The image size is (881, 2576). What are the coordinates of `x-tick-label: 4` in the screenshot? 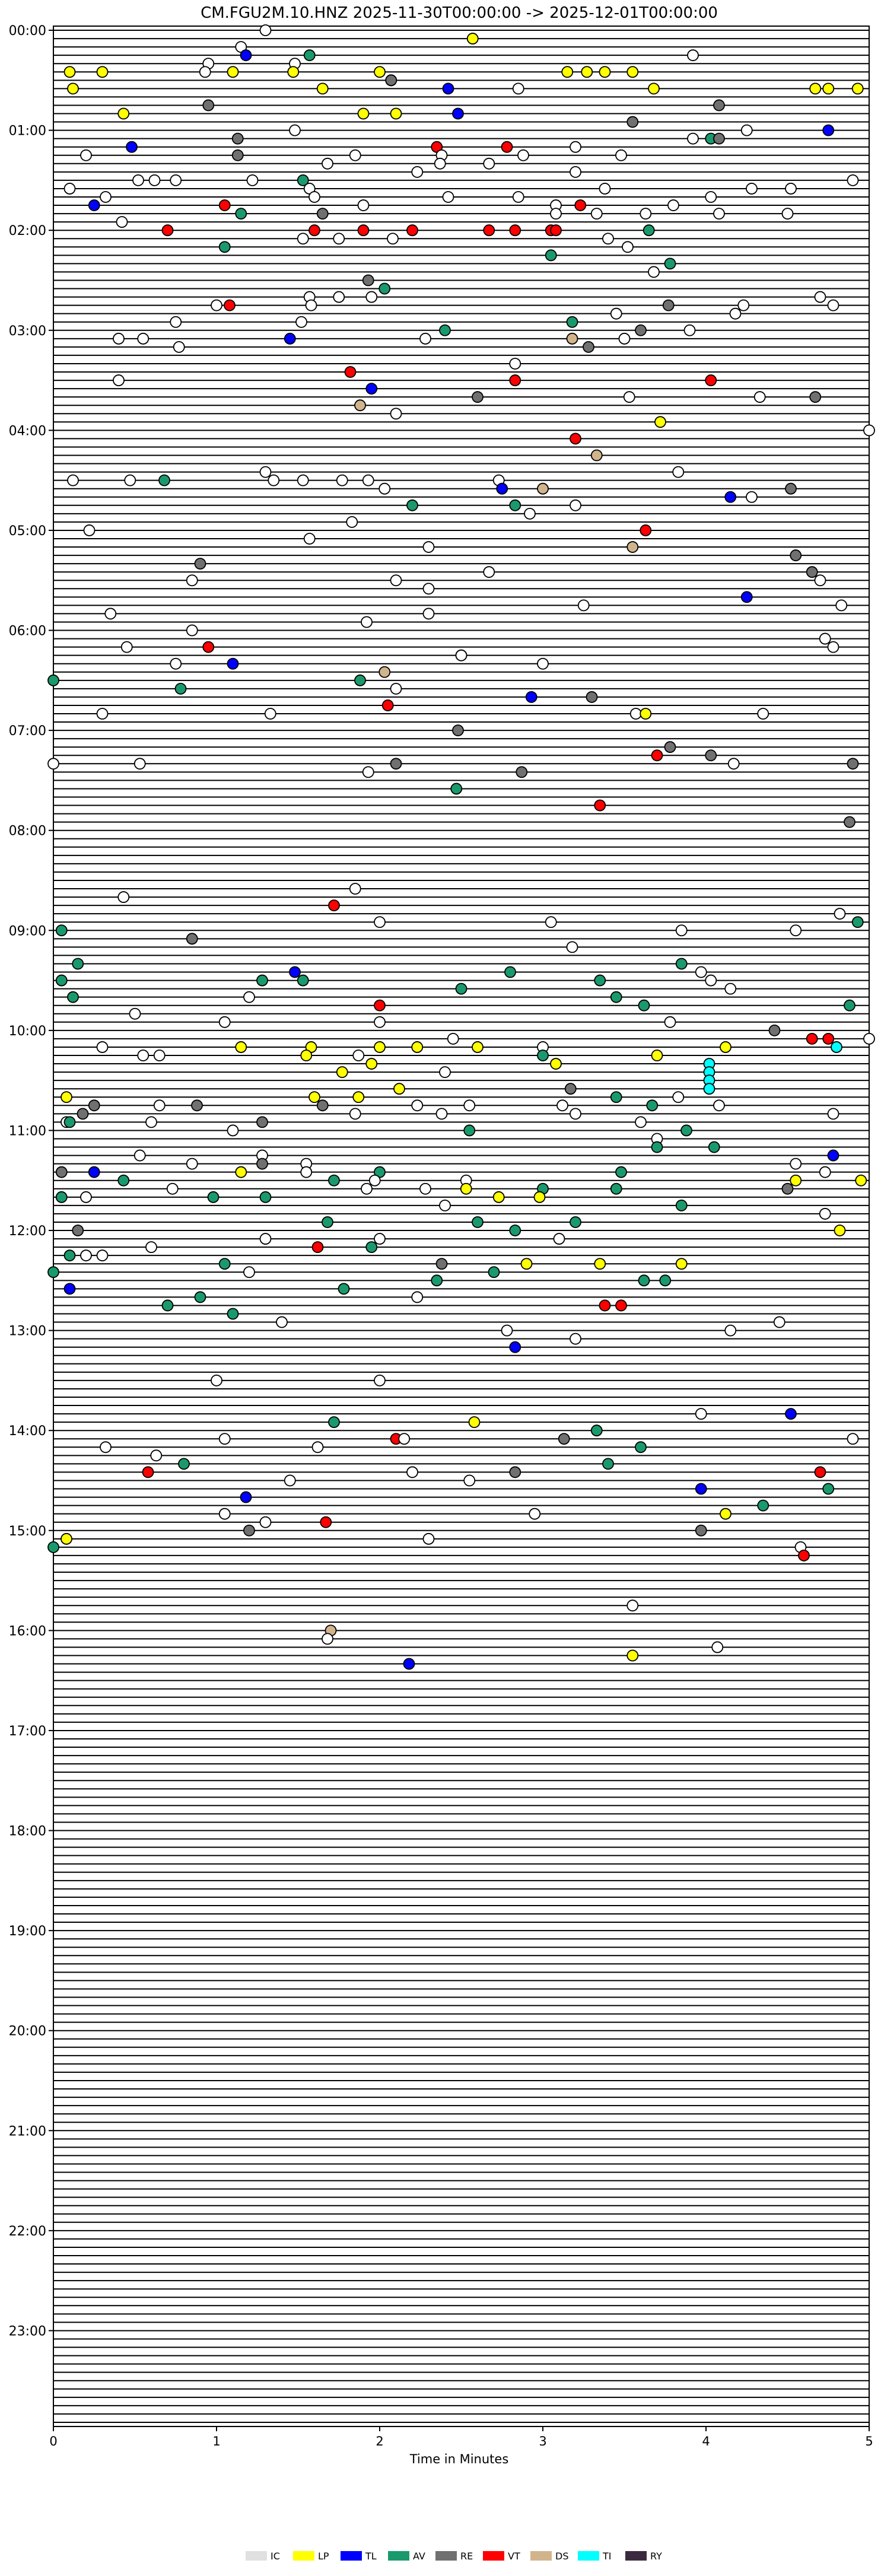 It's located at (706, 2441).